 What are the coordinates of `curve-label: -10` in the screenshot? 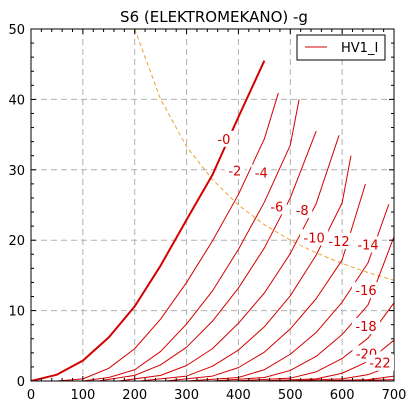 It's located at (314, 238).